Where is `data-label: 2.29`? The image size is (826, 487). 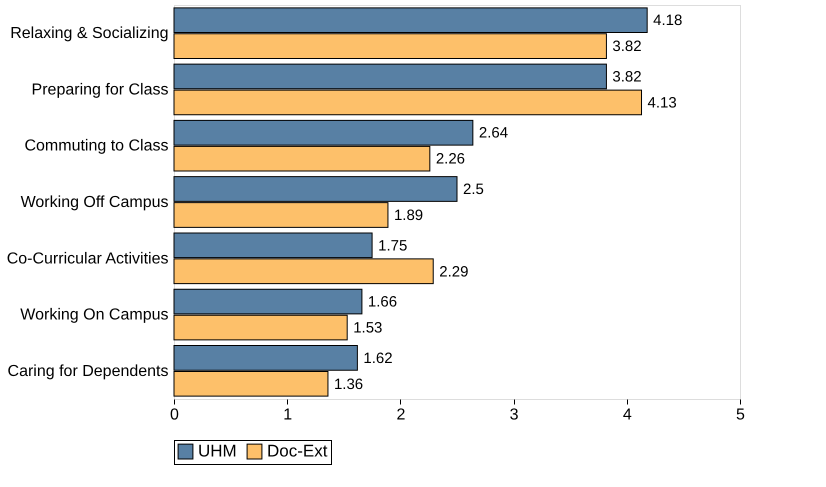 data-label: 2.29 is located at coordinates (453, 271).